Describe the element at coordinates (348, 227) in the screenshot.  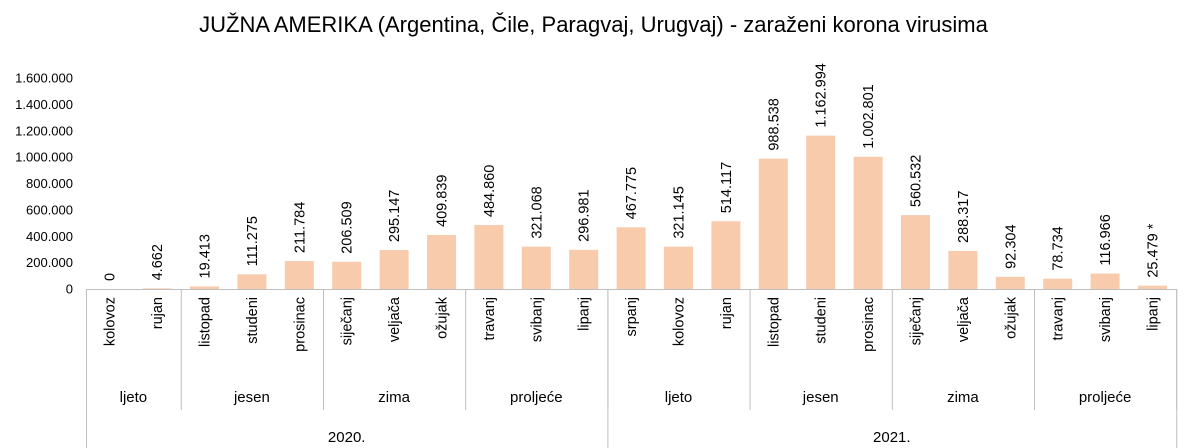
I see `data-label: 206.509` at that location.